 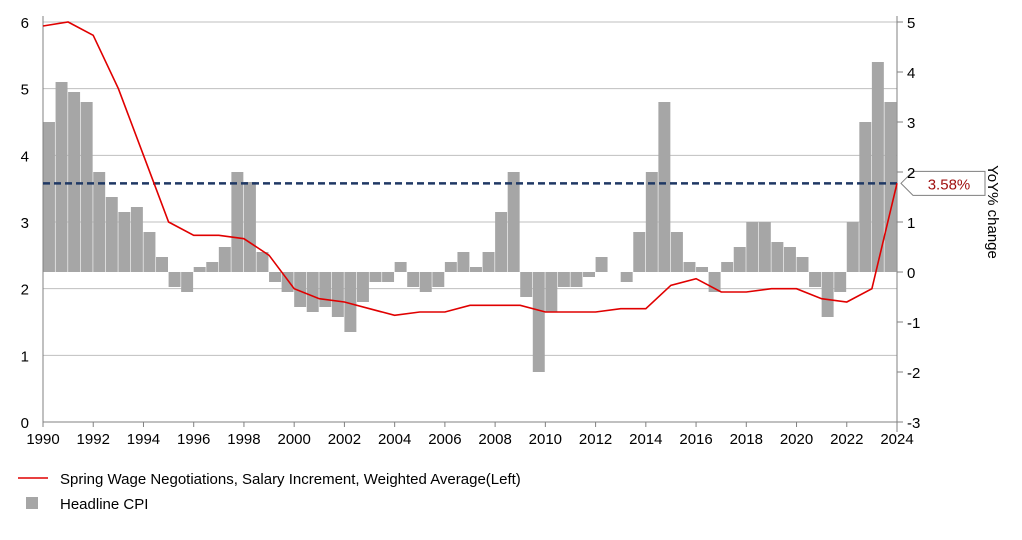 What do you see at coordinates (896, 439) in the screenshot?
I see `x-tick-label: 2024` at bounding box center [896, 439].